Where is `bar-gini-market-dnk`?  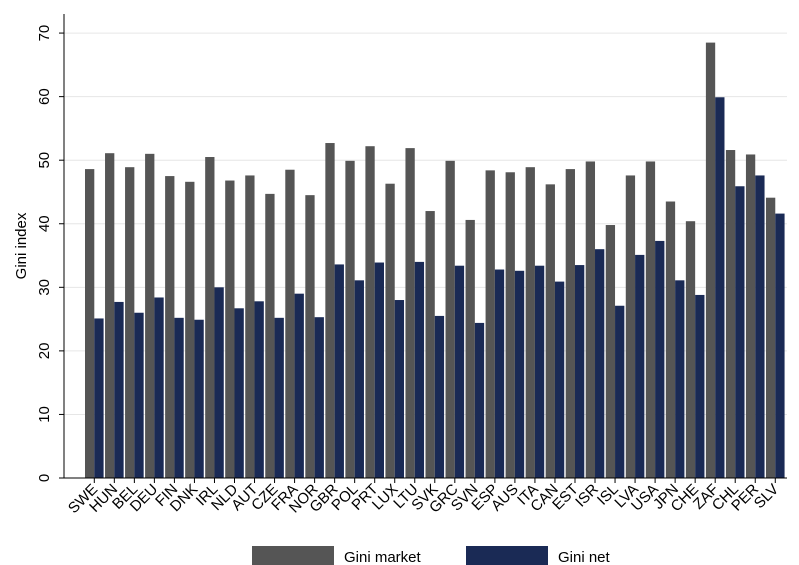
bar-gini-market-dnk is located at coordinates (190, 329).